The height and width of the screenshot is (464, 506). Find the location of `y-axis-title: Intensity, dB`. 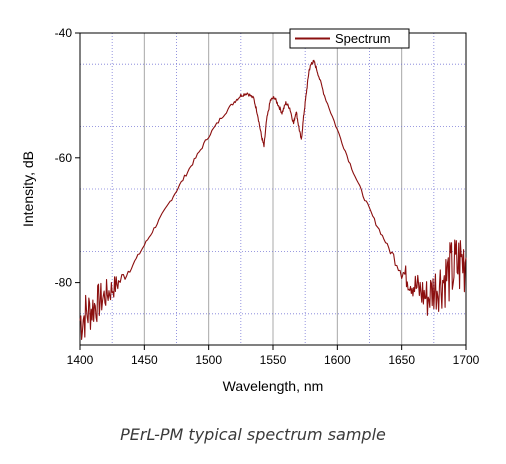

y-axis-title: Intensity, dB is located at coordinates (28, 189).